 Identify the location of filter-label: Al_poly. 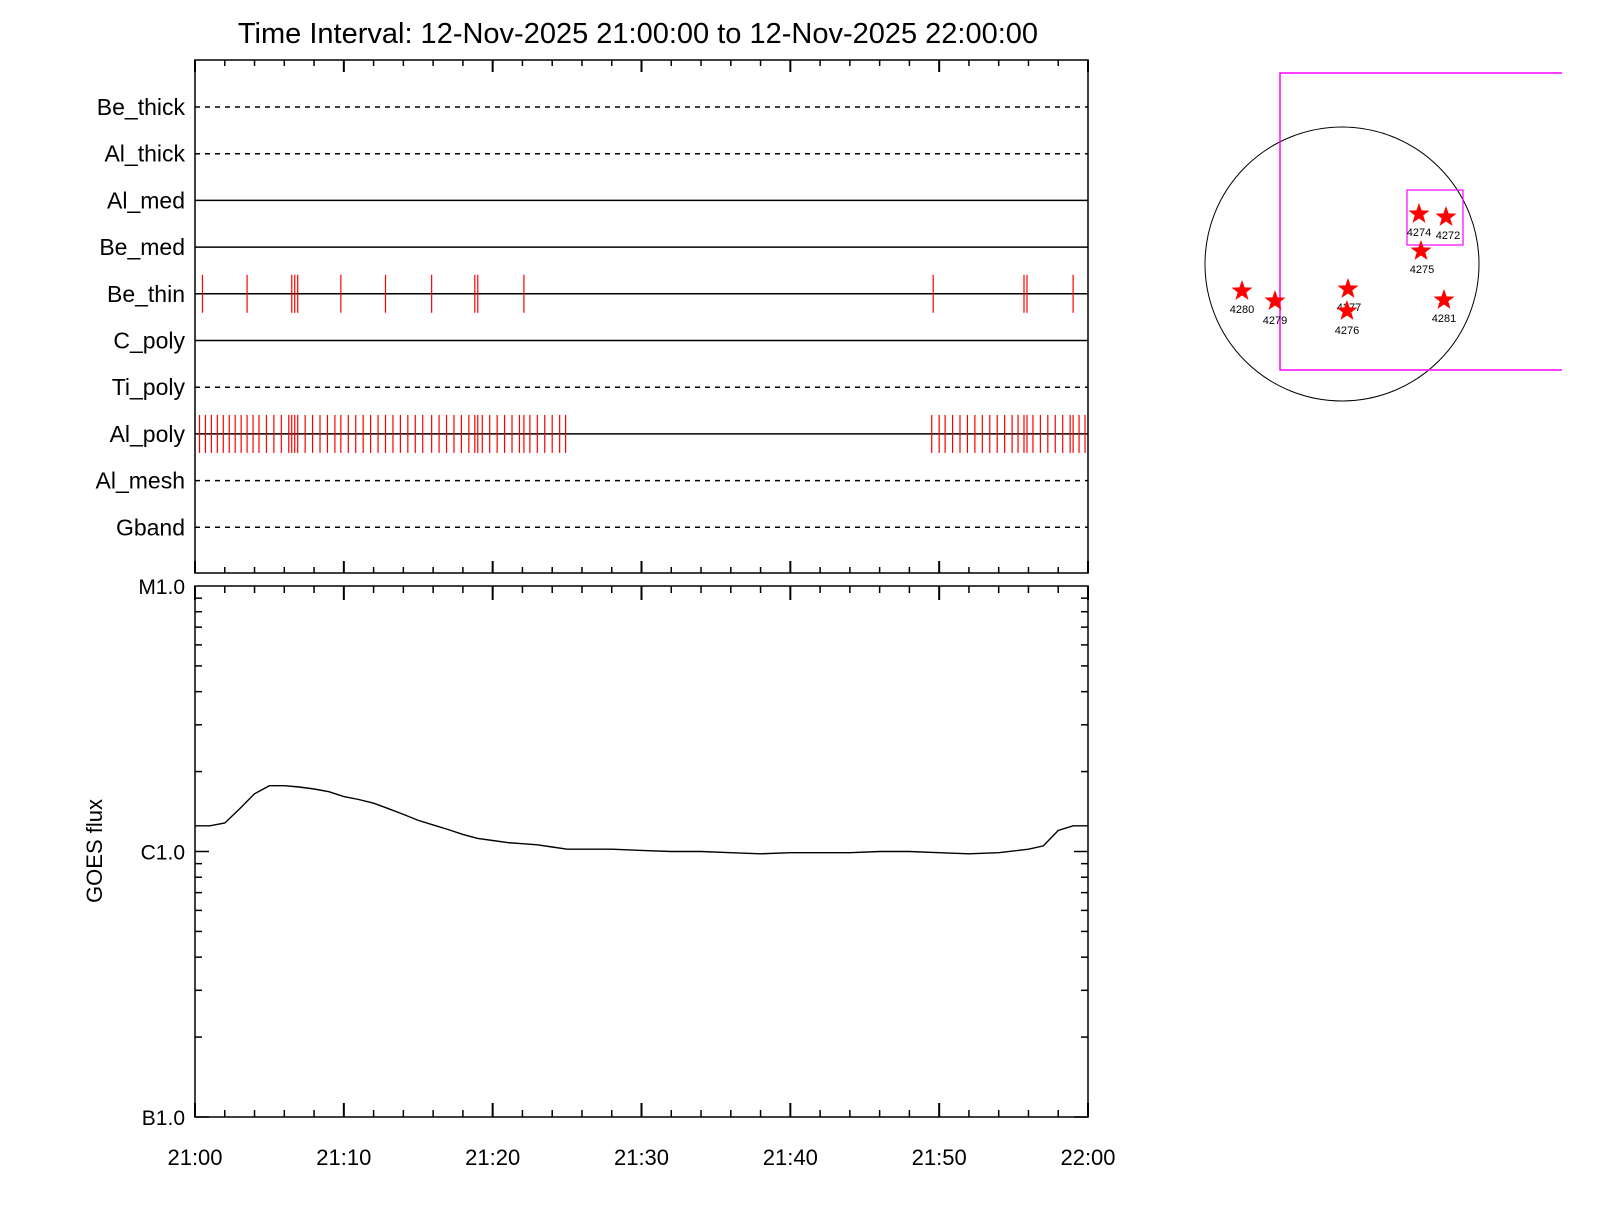
(148, 434).